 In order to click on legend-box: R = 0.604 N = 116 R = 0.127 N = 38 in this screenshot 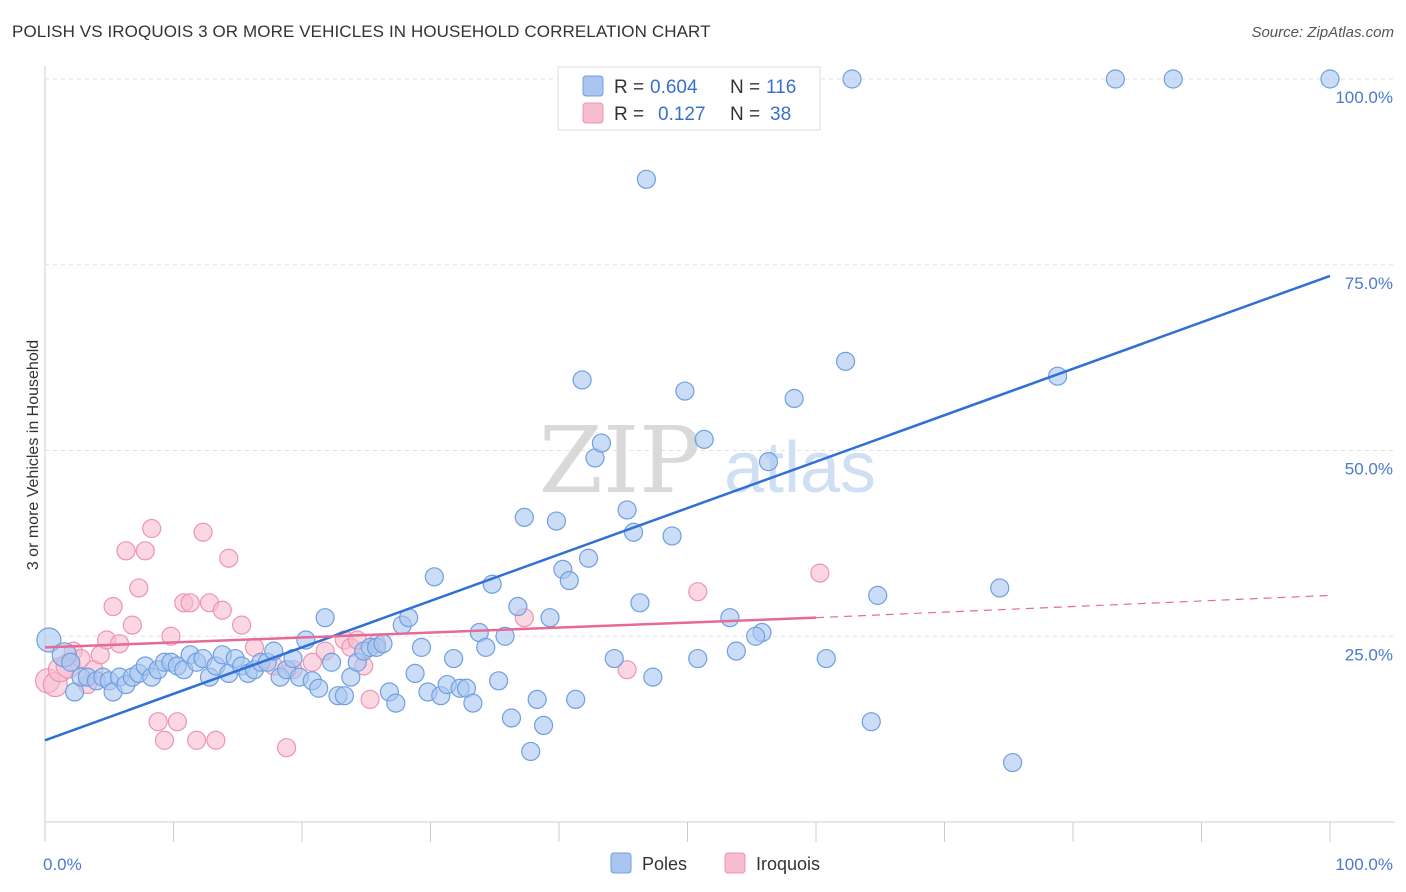, I will do `click(689, 98)`.